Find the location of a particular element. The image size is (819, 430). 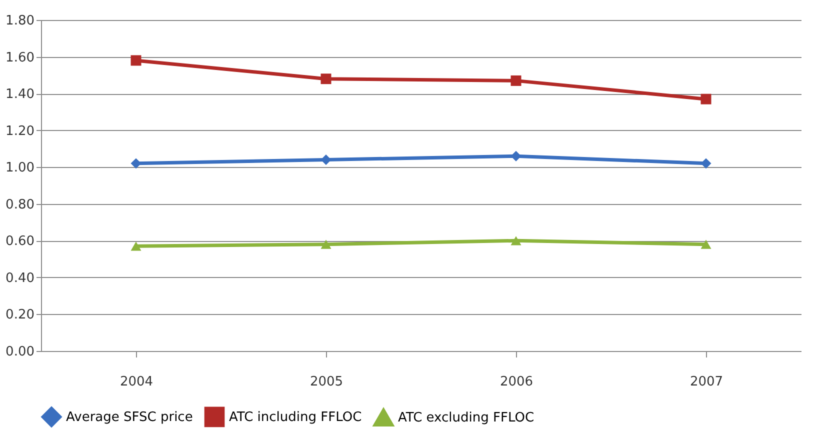

y-tick-label: 0.60 is located at coordinates (20, 242).